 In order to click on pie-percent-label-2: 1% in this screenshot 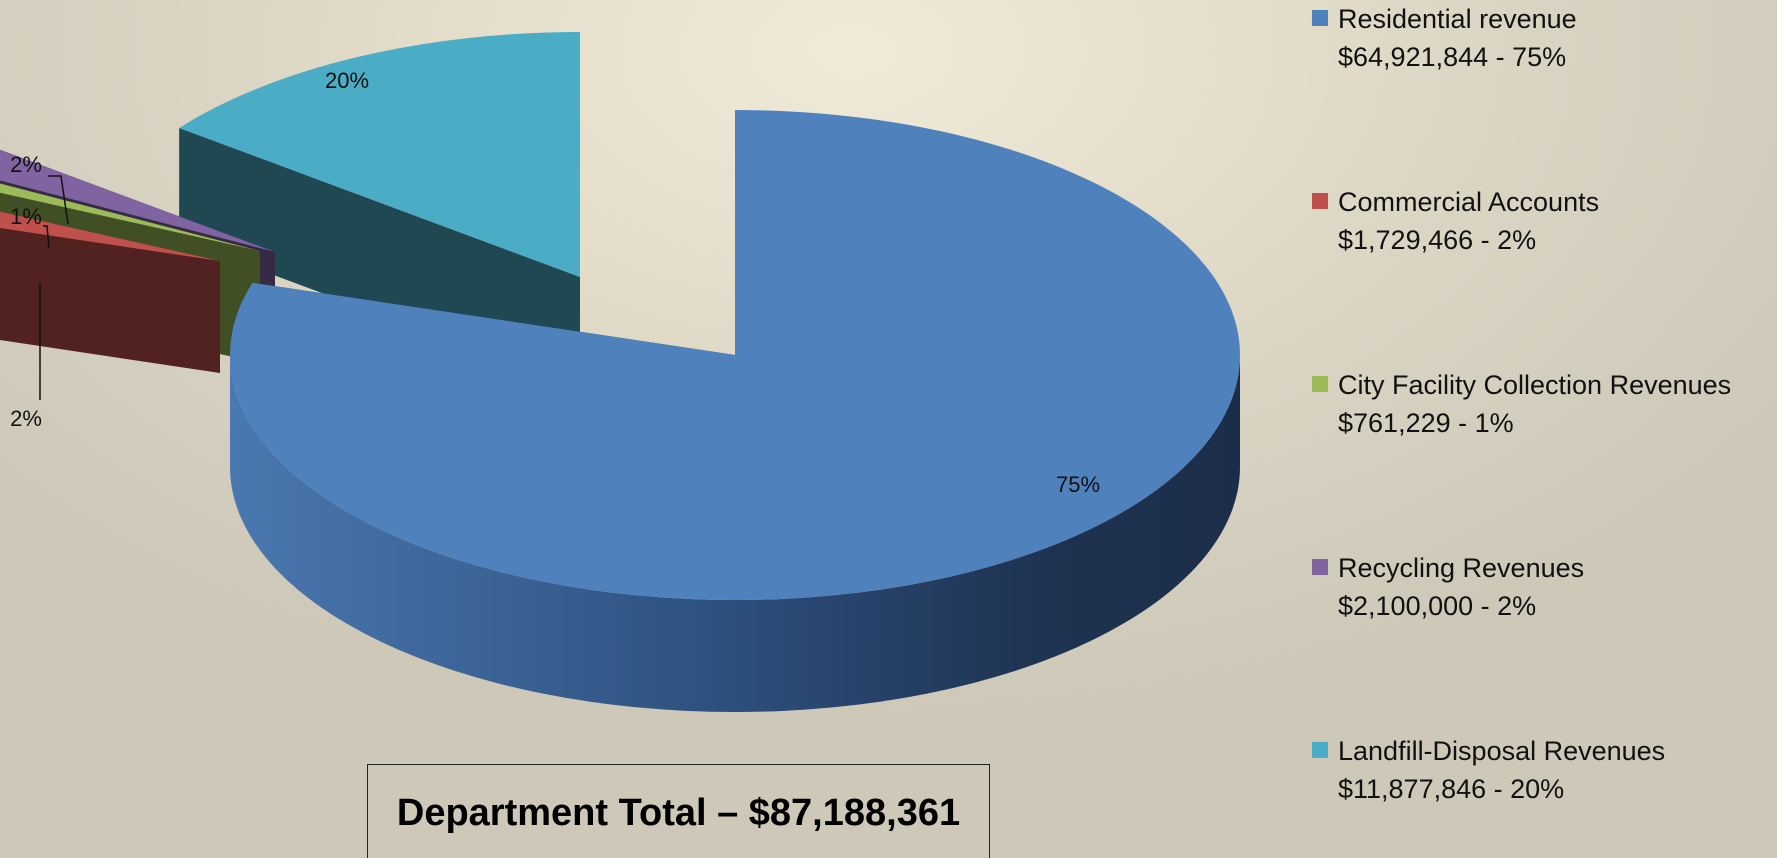, I will do `click(26, 216)`.